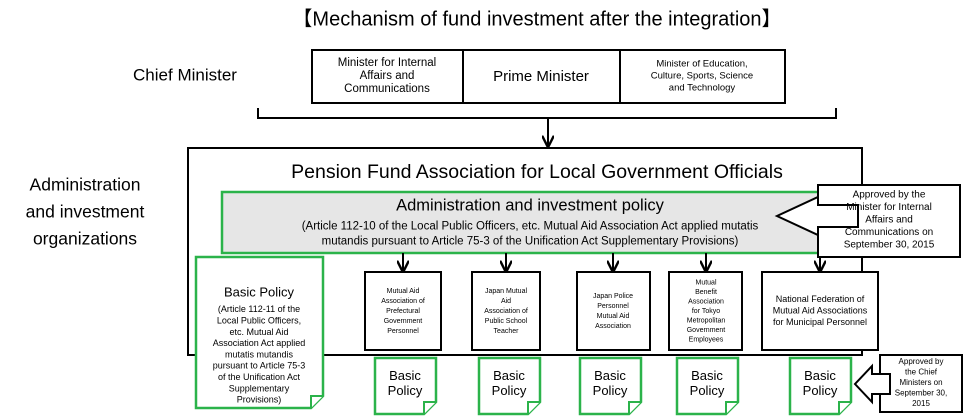  I want to click on minister-boxes, so click(548, 76).